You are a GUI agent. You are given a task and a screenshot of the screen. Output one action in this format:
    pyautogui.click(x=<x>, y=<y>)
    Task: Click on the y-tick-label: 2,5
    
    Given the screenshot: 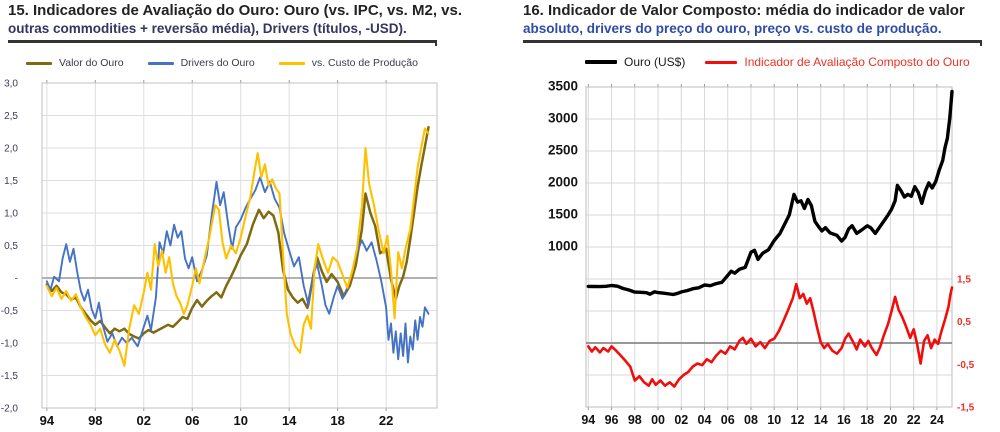 What is the action you would take?
    pyautogui.click(x=11, y=116)
    